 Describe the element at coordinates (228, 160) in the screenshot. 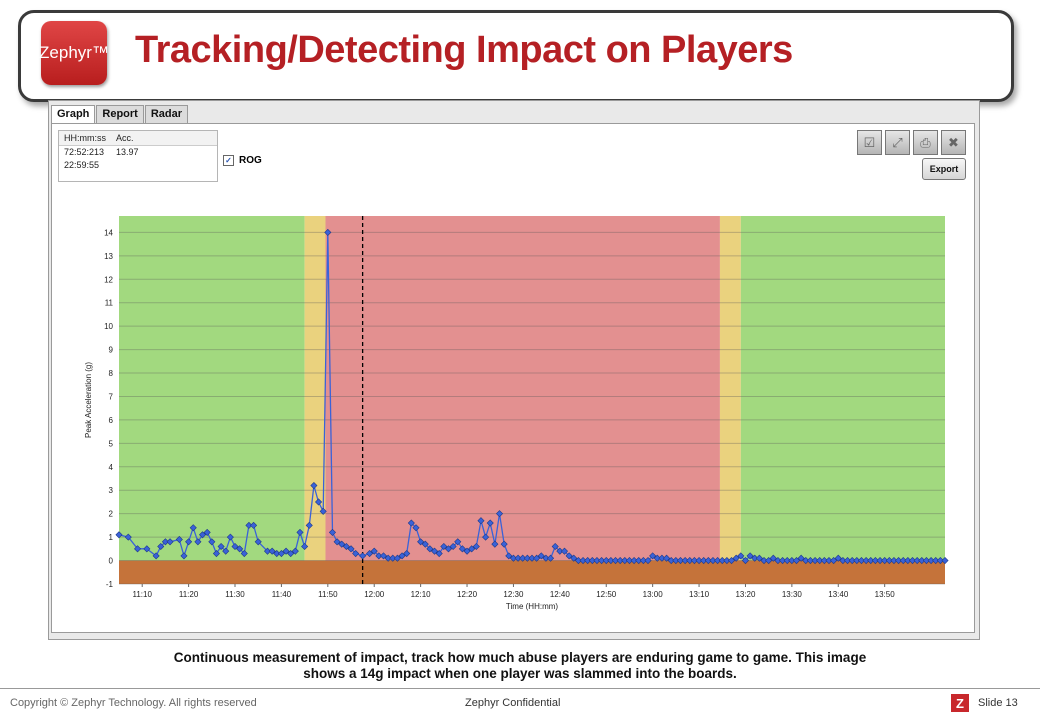

I see `rog-checkbox: ✓` at that location.